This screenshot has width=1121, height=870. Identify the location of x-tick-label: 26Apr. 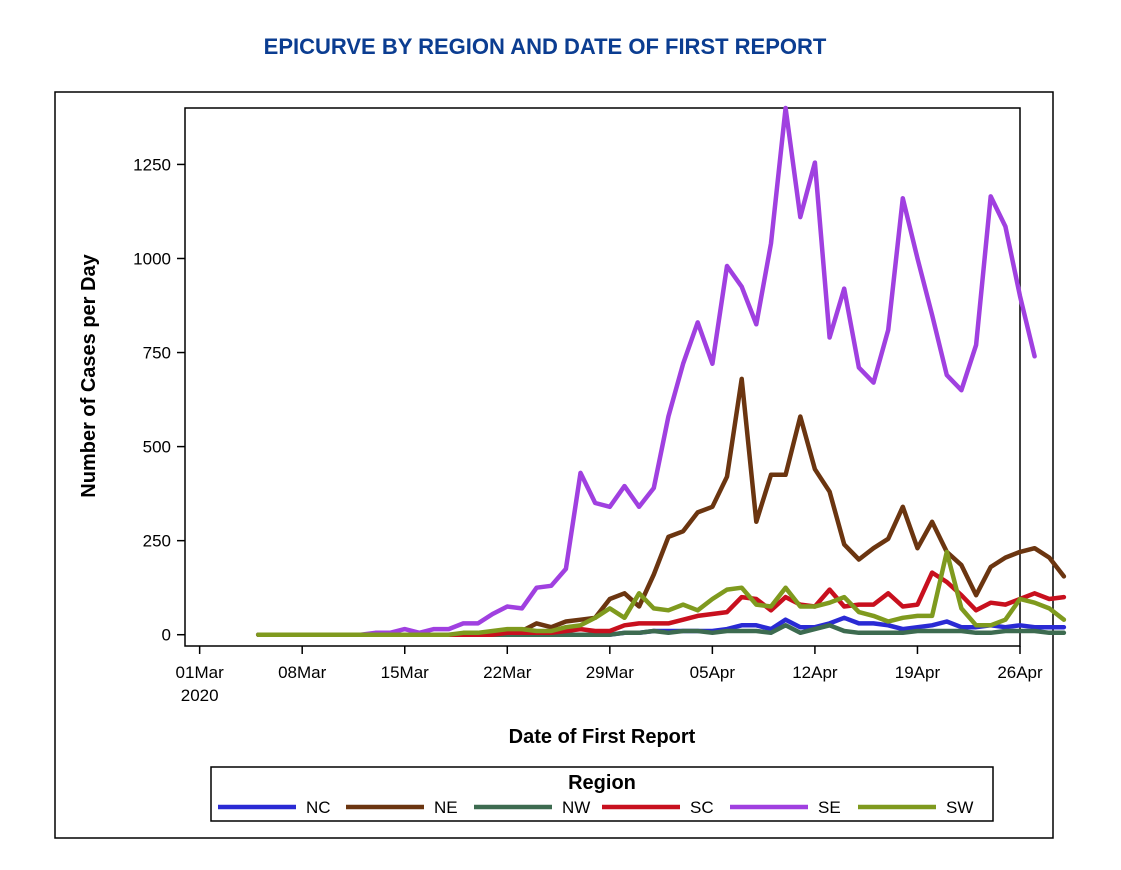
(1020, 672).